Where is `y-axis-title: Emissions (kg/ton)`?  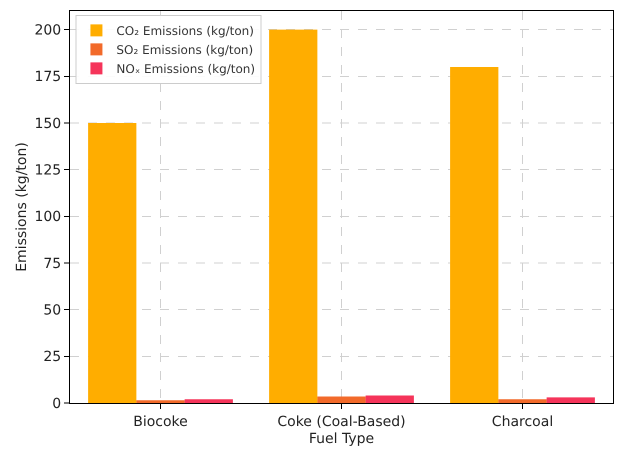
y-axis-title: Emissions (kg/ton) is located at coordinates (22, 207).